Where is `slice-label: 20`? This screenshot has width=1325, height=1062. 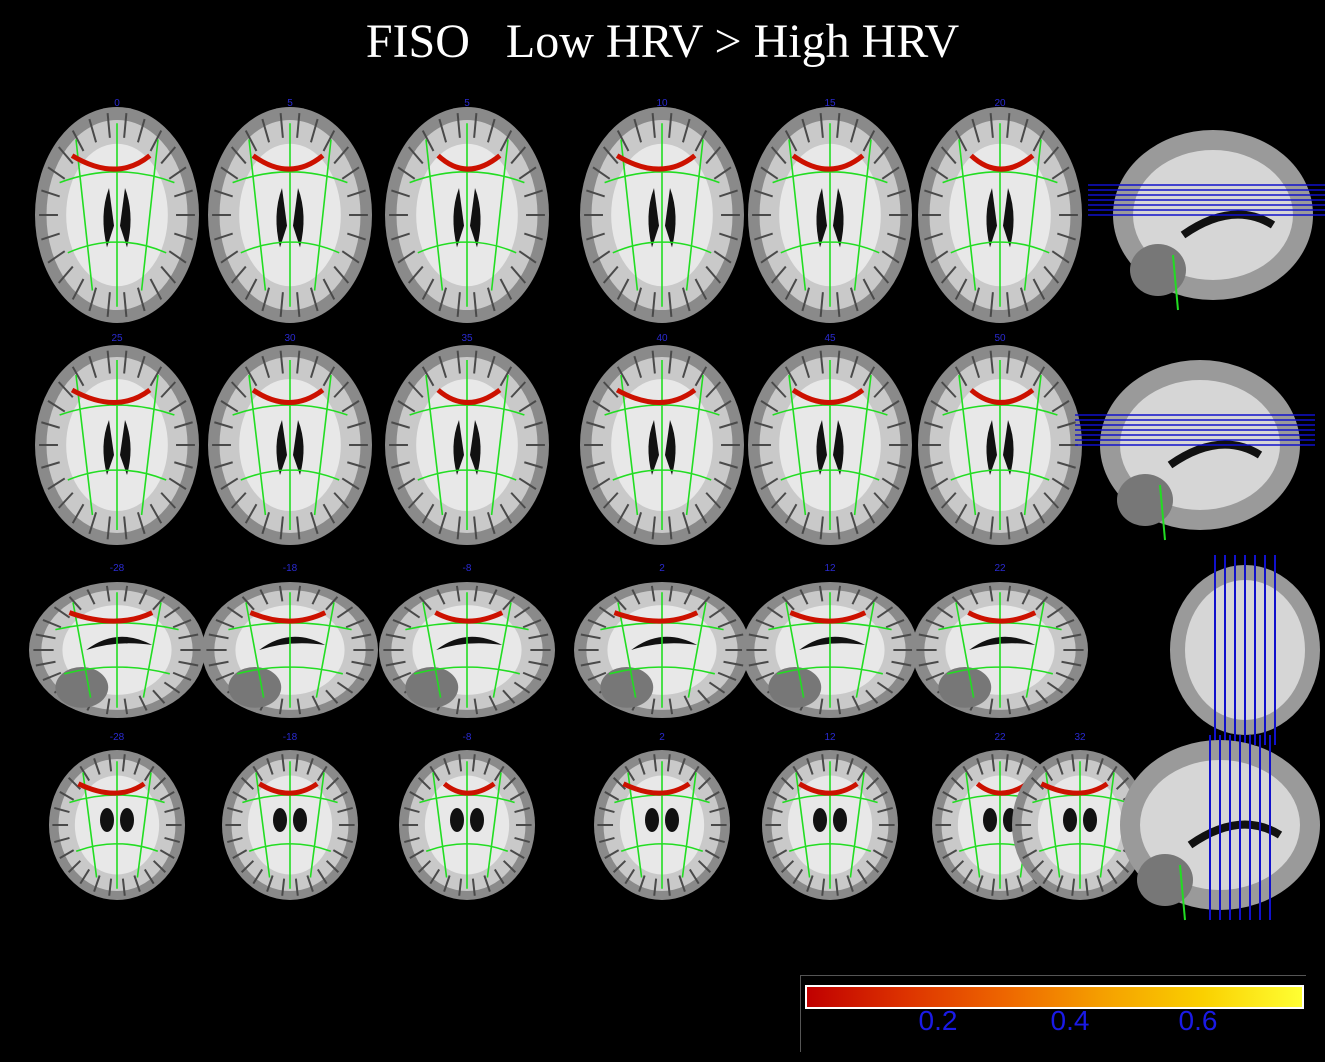
slice-label: 20 is located at coordinates (1000, 103).